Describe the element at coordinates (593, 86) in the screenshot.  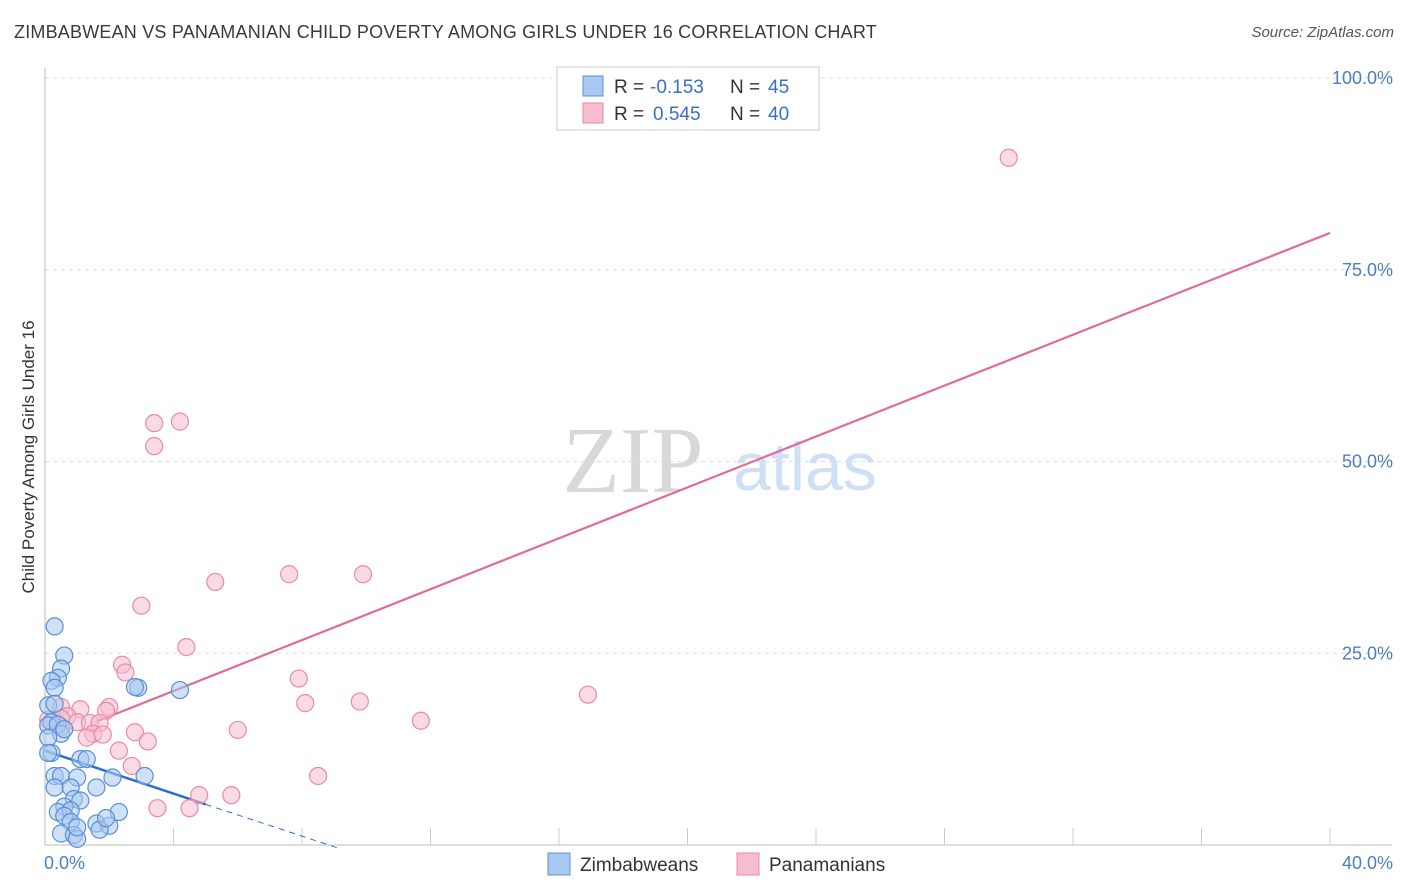
I see `legend-swatch-blue` at that location.